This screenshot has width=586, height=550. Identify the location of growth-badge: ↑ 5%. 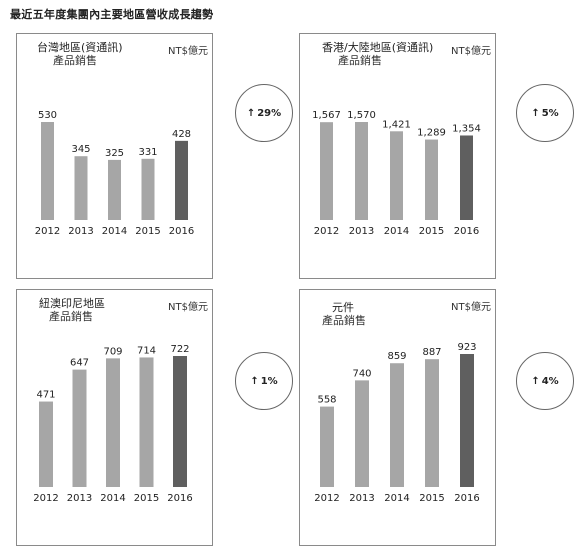
(545, 113).